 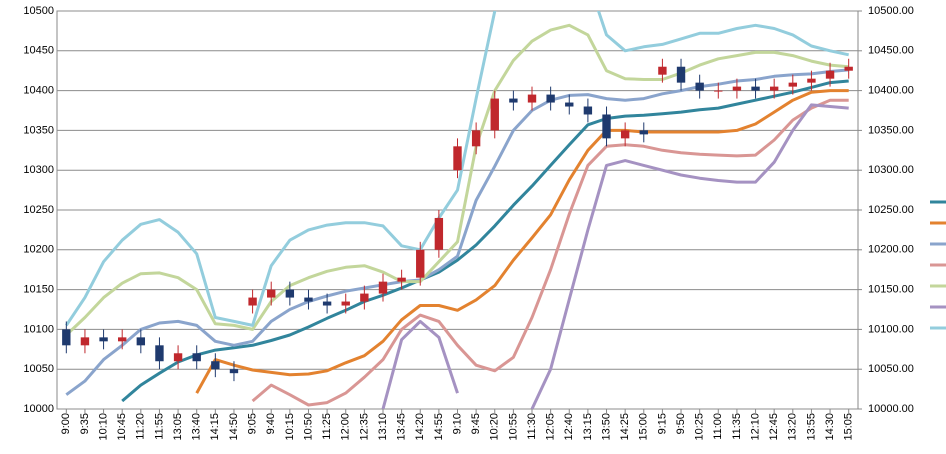 I want to click on x-tick-label: 9:50, so click(x=681, y=423).